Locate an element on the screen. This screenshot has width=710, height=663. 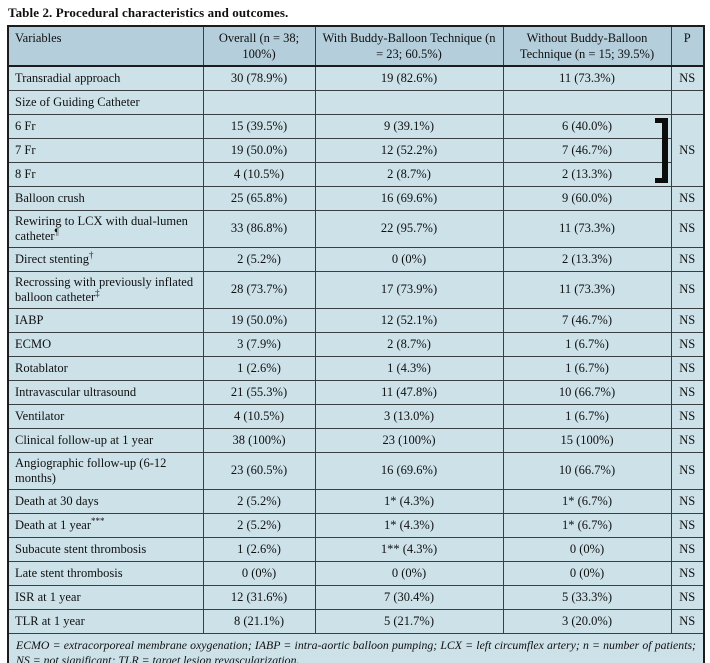
with-buddy-balloon-cell: 12 (52.1%) is located at coordinates (409, 320).